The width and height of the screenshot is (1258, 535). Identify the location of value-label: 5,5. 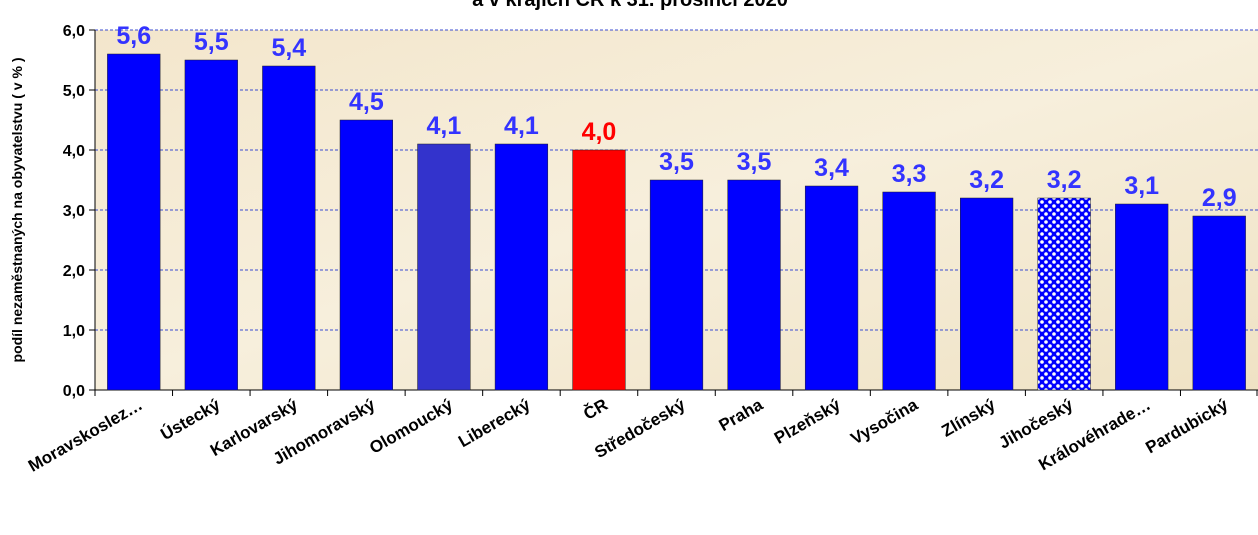
(211, 42).